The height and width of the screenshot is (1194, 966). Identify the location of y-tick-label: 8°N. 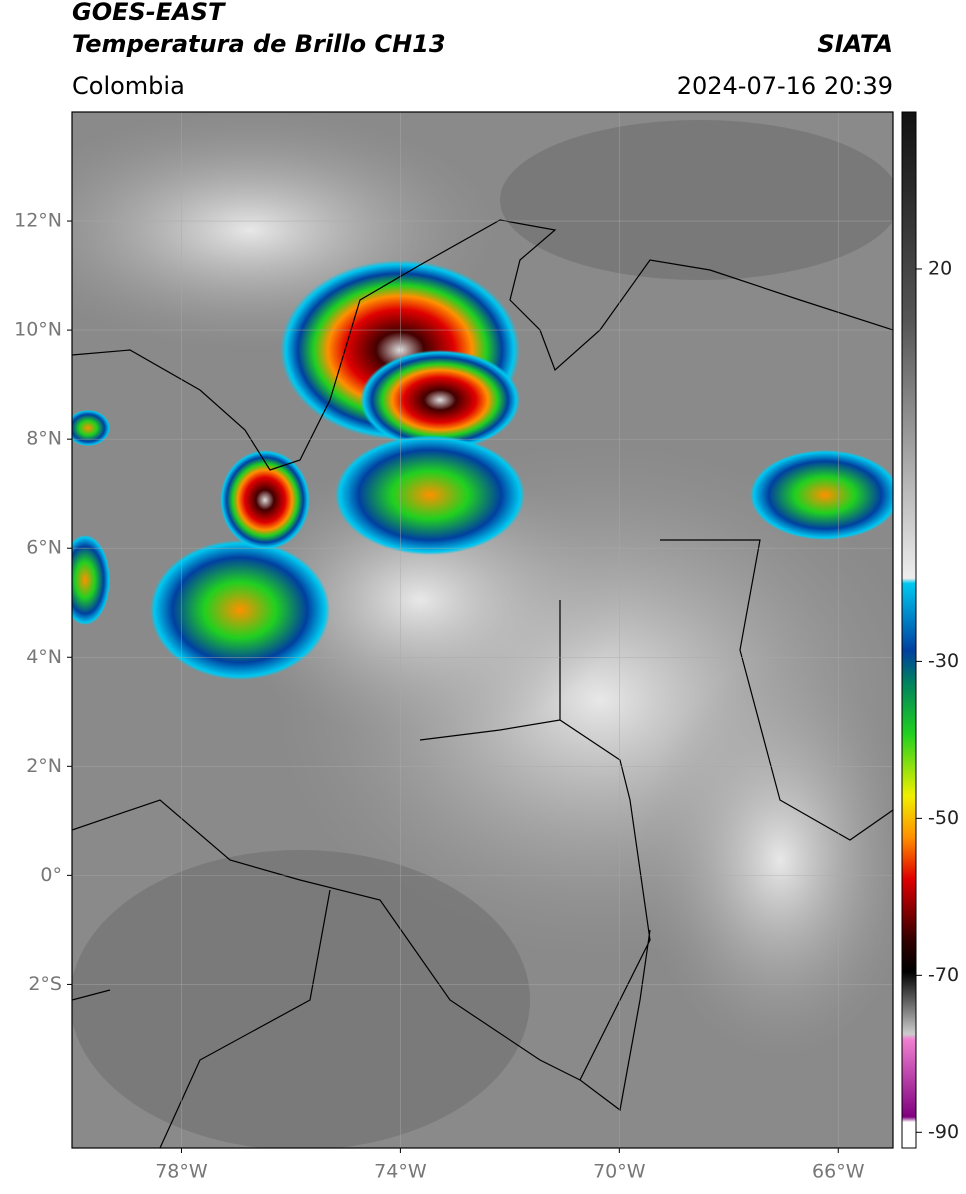
(44, 439).